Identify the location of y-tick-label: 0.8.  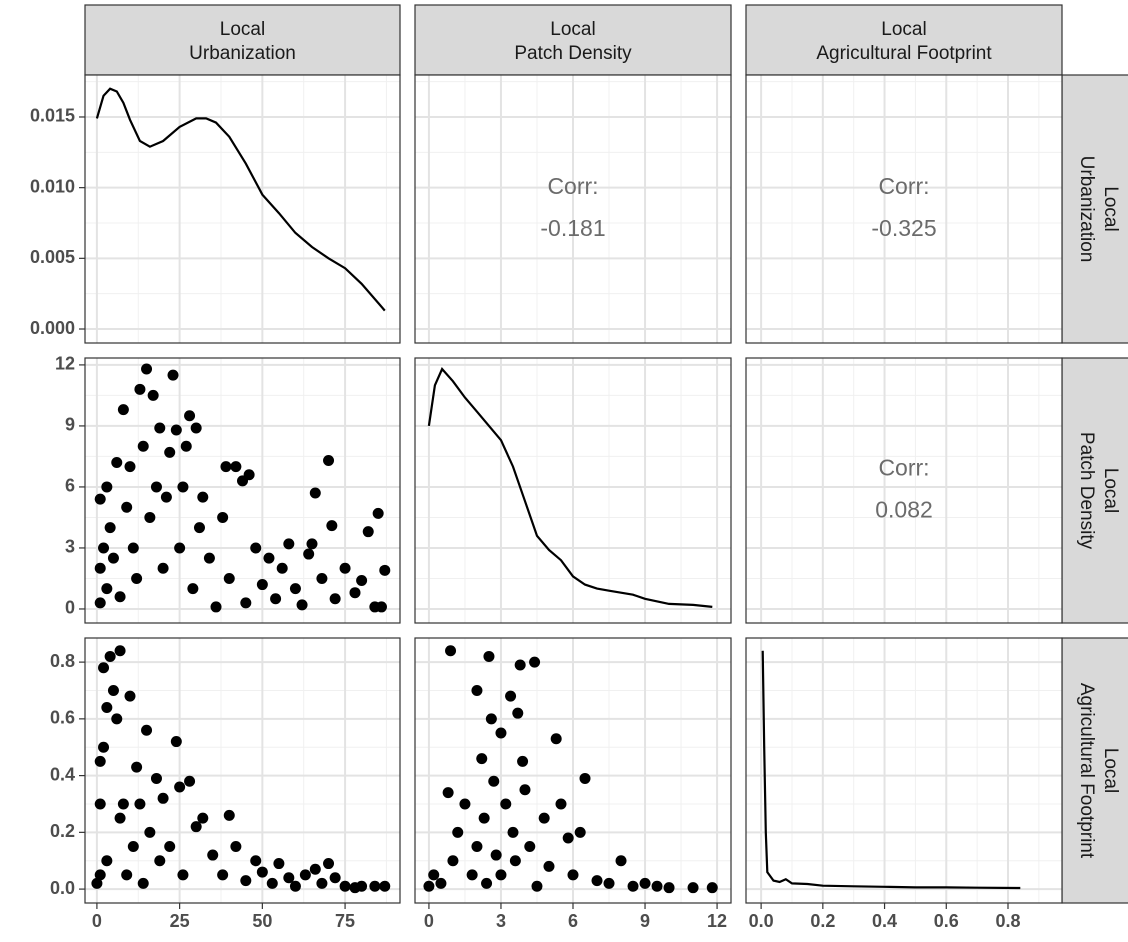
(62, 661).